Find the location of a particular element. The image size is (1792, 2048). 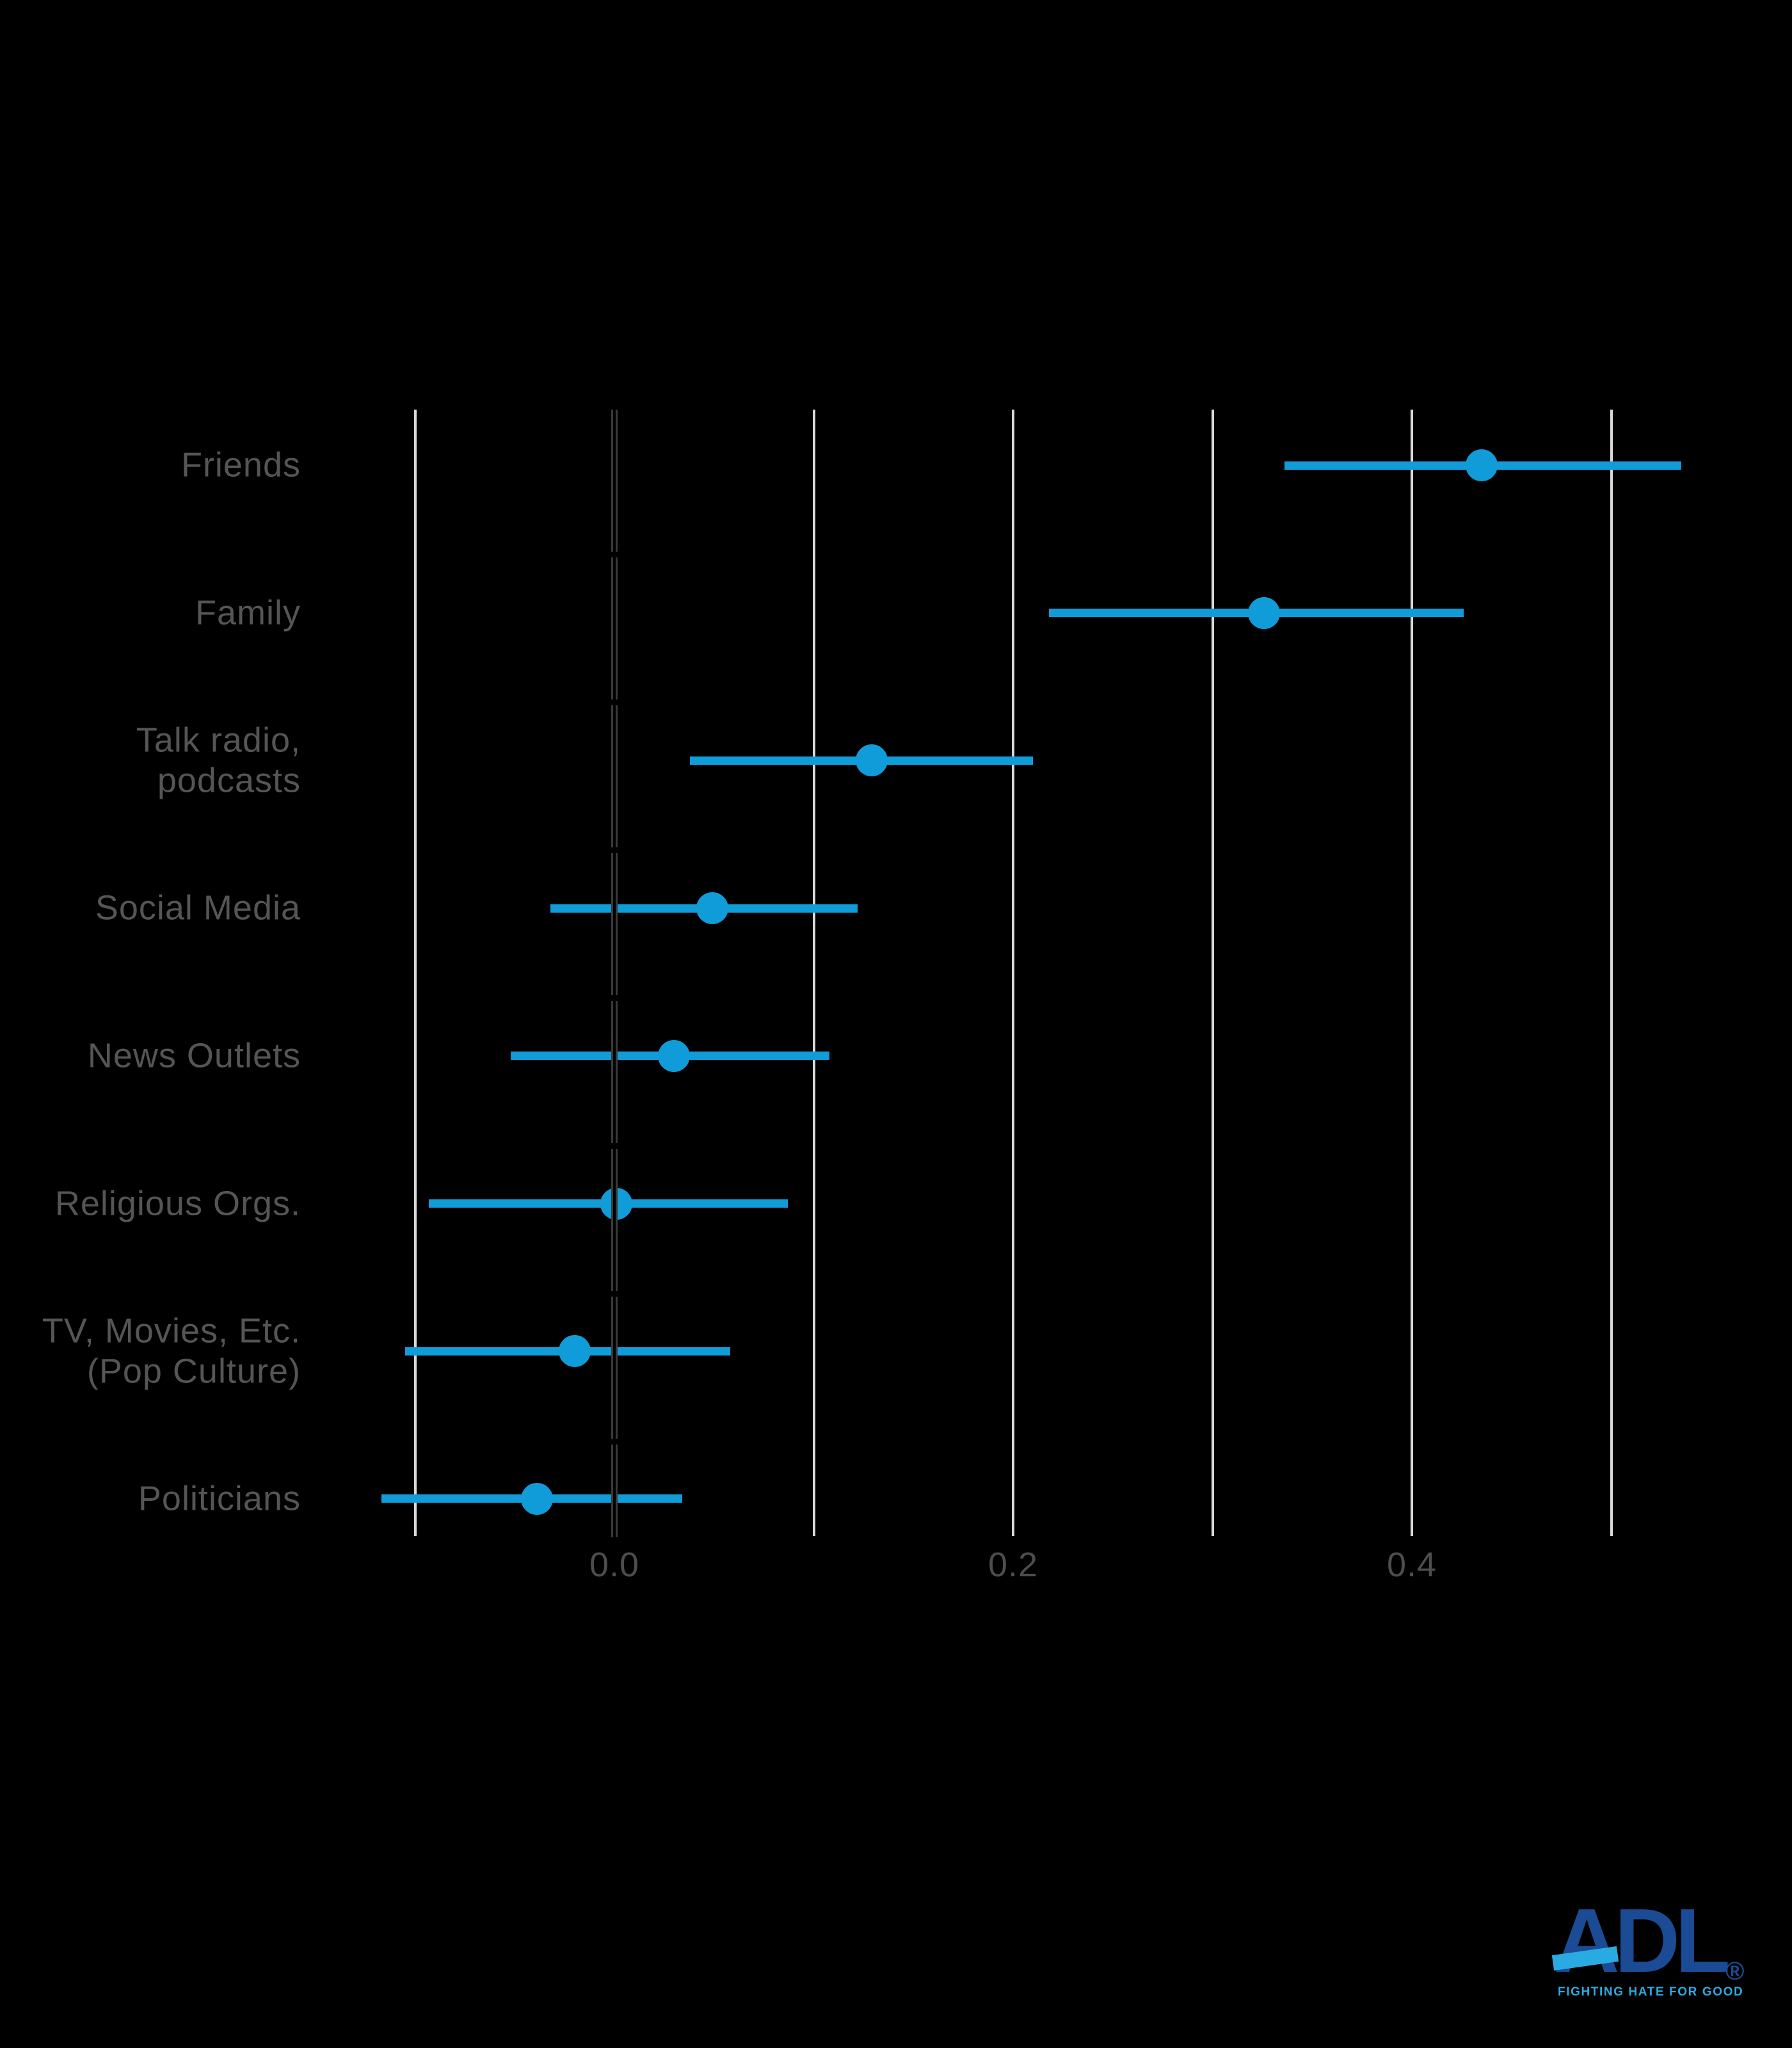

zero-reference-line is located at coordinates (614, 973).